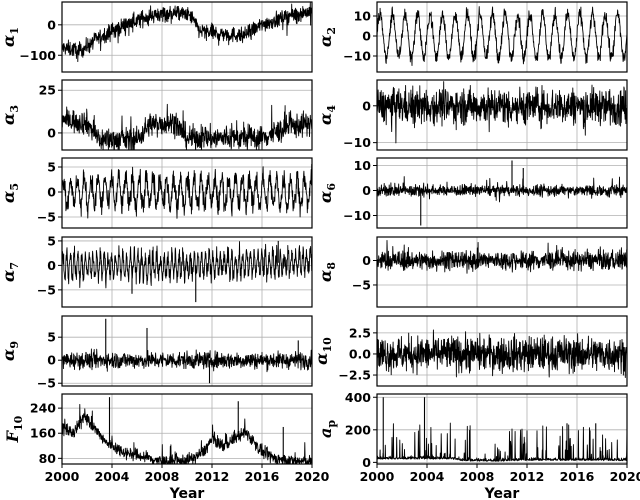  What do you see at coordinates (187, 32) in the screenshot?
I see `series-alpha1` at bounding box center [187, 32].